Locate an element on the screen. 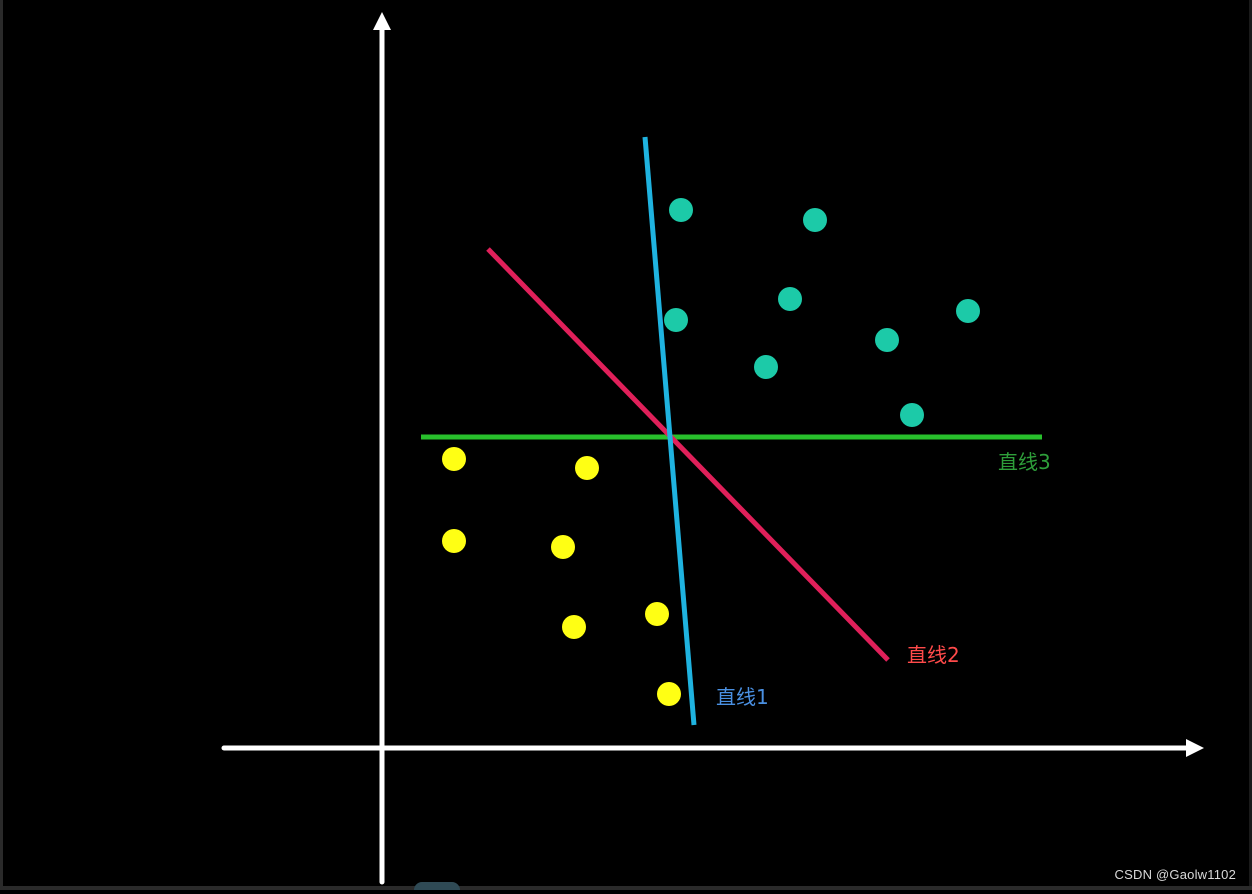  left-frame-edge is located at coordinates (1, 445).